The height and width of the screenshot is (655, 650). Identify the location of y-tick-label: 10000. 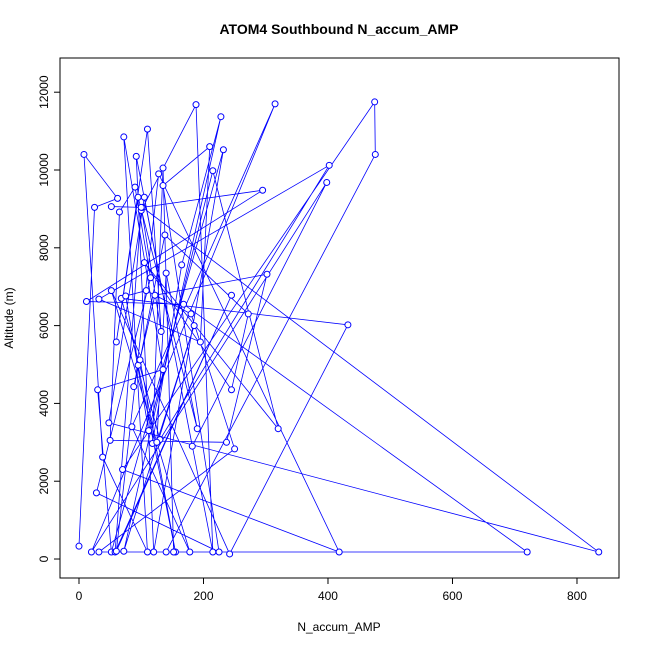
(44, 170).